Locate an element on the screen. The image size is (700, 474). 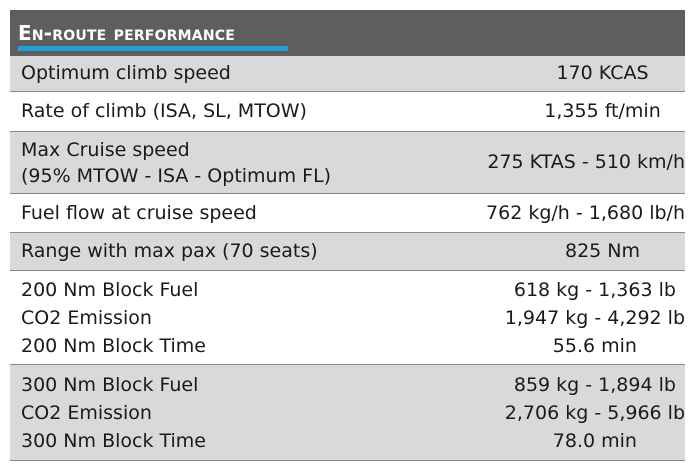
row-label-line: Range with max pax (70 seats) is located at coordinates (169, 251).